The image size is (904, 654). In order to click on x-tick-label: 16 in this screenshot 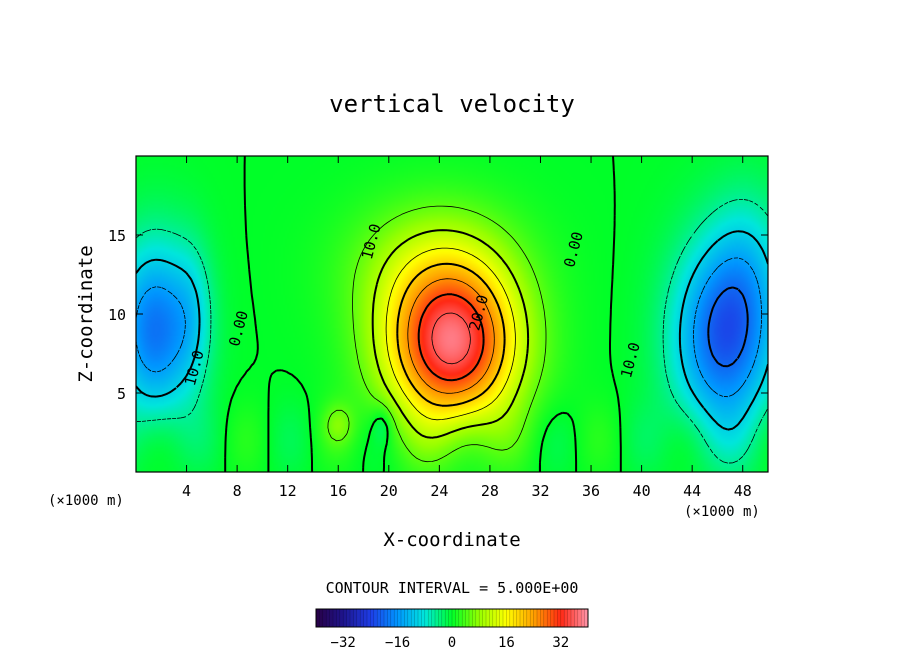, I will do `click(338, 491)`.